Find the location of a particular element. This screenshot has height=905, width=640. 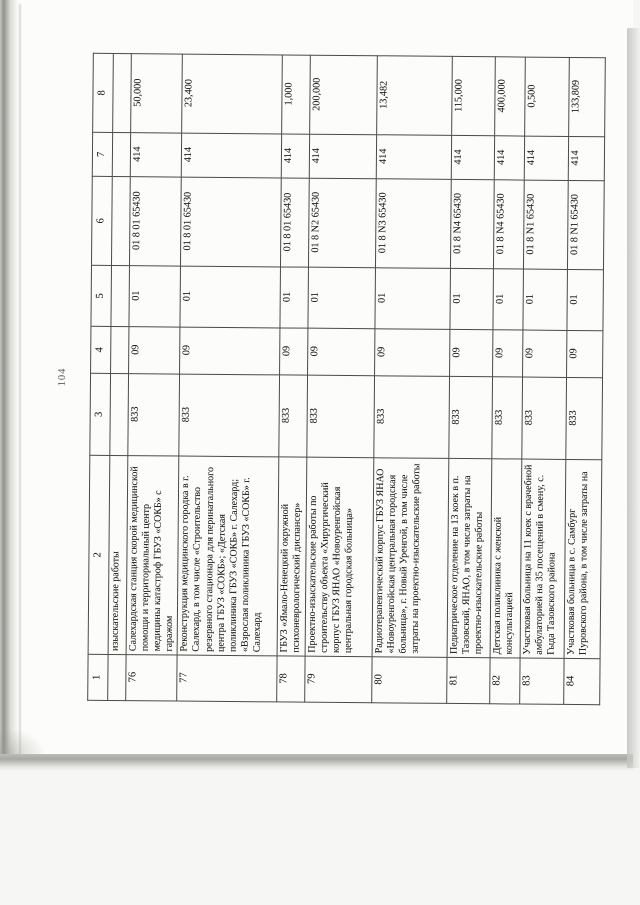

amount-cell: 13,482 is located at coordinates (414, 95).